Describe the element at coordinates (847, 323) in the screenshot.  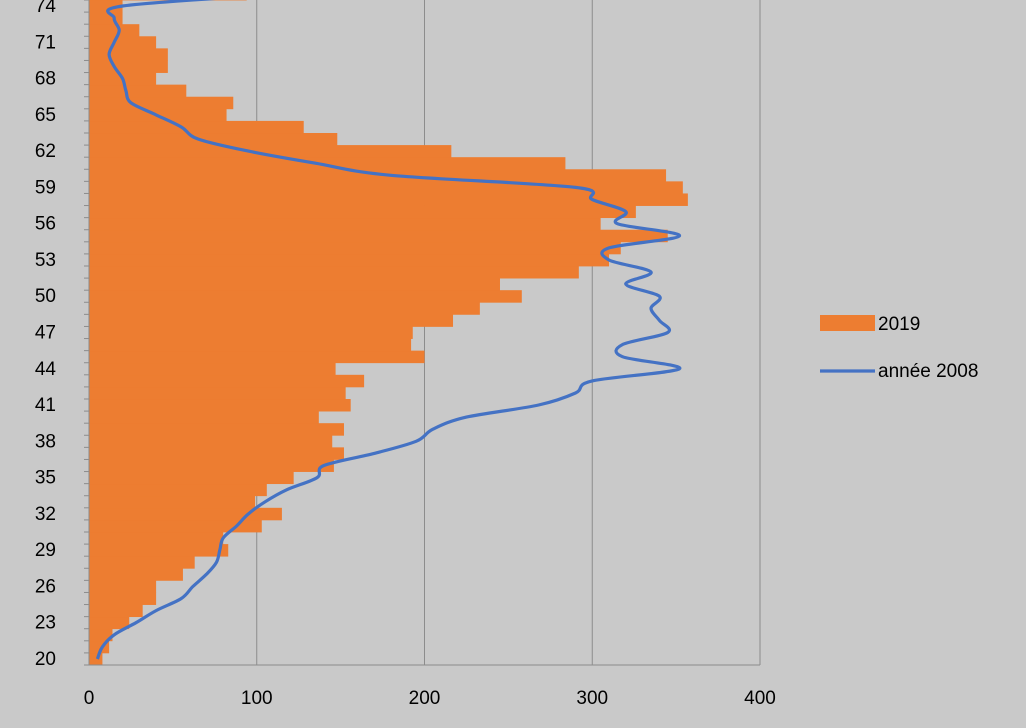
I see `legend-swatch-2019` at that location.